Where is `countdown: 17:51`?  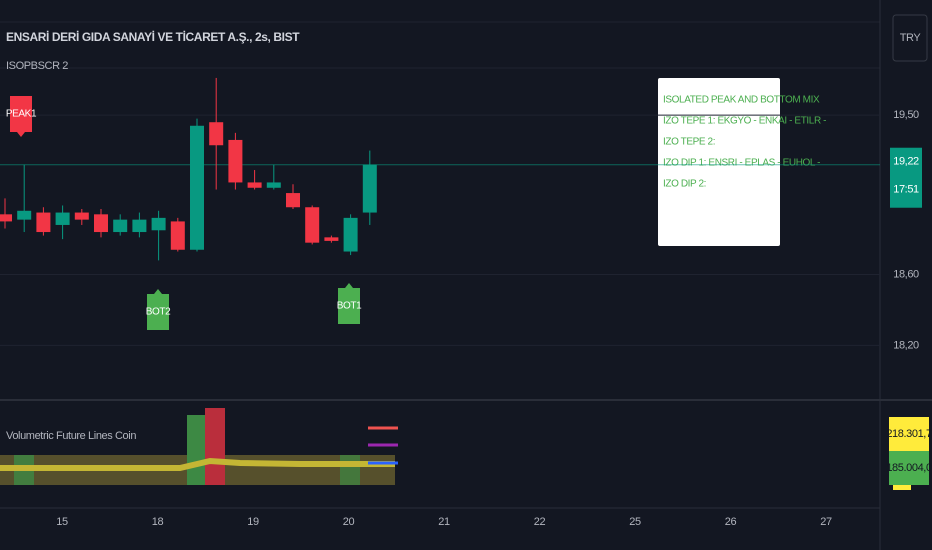
countdown: 17:51 is located at coordinates (906, 190).